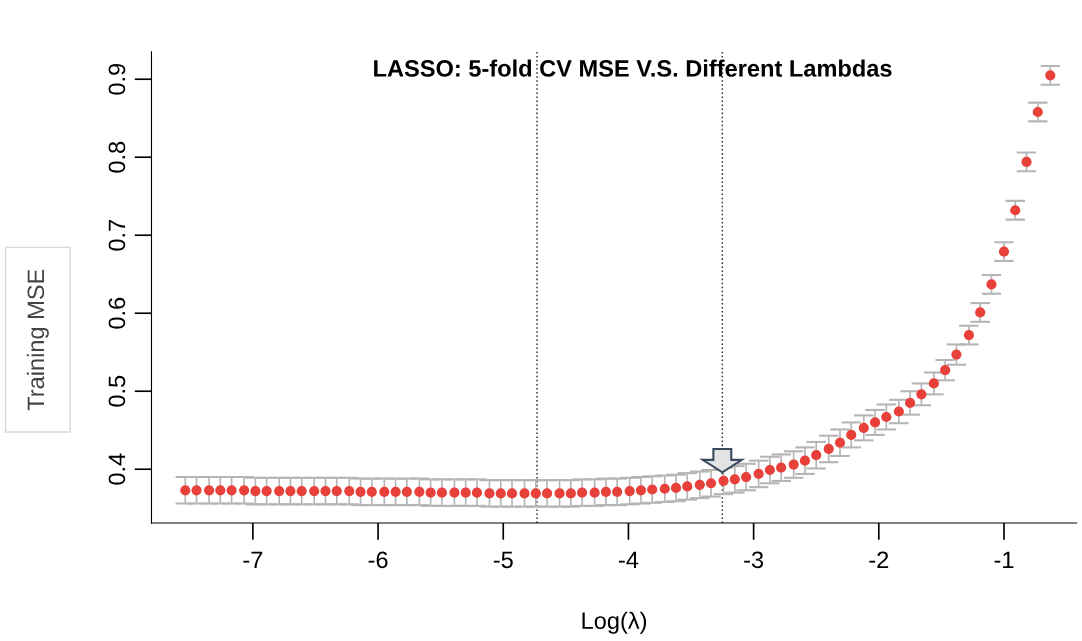 The height and width of the screenshot is (641, 1082). What do you see at coordinates (253, 559) in the screenshot?
I see `x-tick-label: -7` at bounding box center [253, 559].